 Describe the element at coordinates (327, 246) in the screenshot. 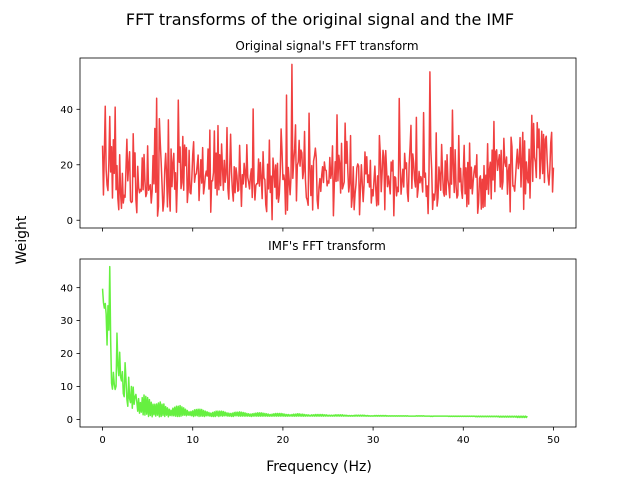

I see `bottom-subplot-title: IMF's FFT transform` at that location.